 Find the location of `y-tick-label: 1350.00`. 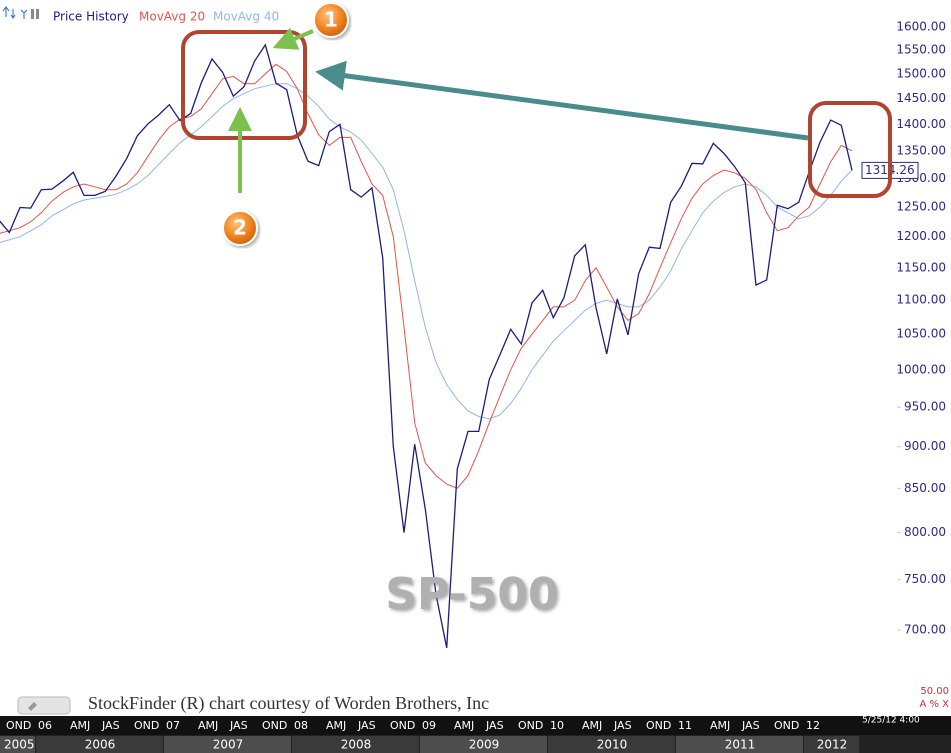

y-tick-label: 1350.00 is located at coordinates (921, 150).